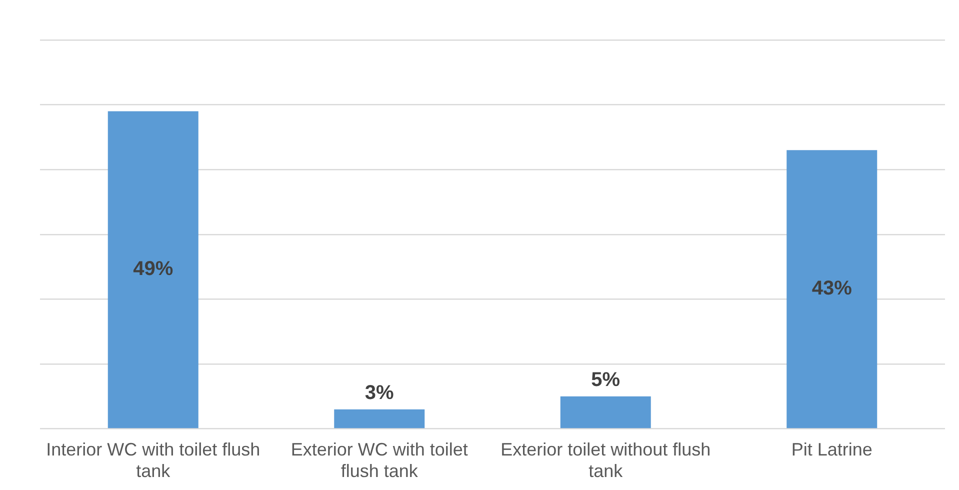 This screenshot has height=490, width=959. I want to click on data-label: 5%, so click(605, 379).